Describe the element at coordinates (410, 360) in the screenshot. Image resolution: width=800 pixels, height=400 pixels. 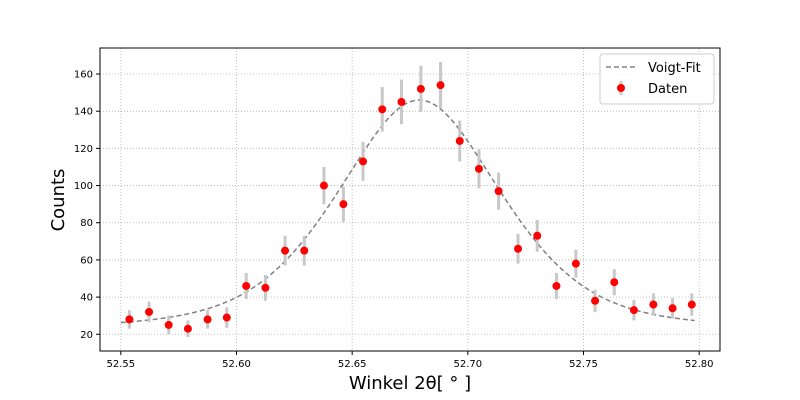
I see `x-axis-ticks: 52.55 52.60 52.65 52.70 52.75 52.80` at that location.